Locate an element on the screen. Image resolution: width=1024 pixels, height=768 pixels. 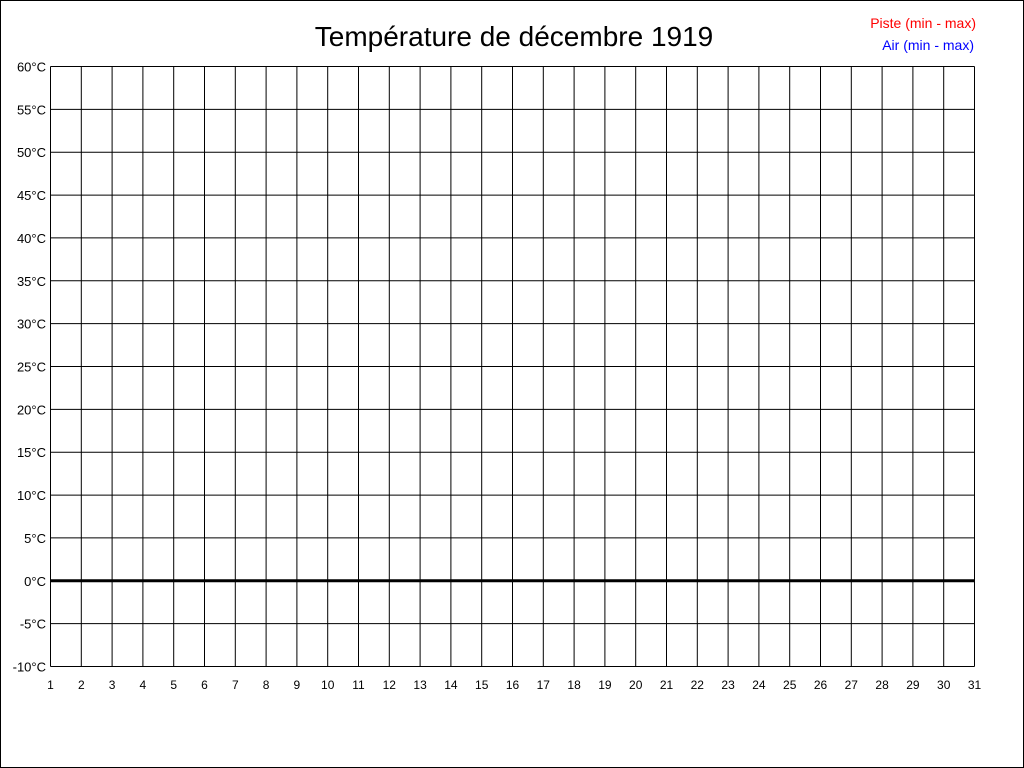
y-tick-label: 0°C is located at coordinates (35, 581).